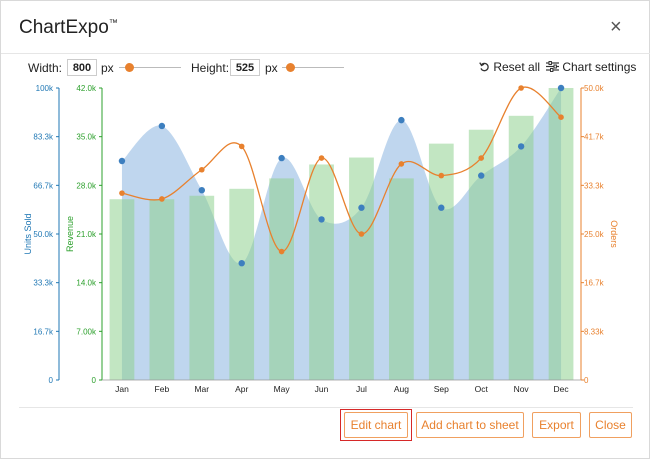 This screenshot has width=650, height=459. I want to click on header-divider, so click(325, 53).